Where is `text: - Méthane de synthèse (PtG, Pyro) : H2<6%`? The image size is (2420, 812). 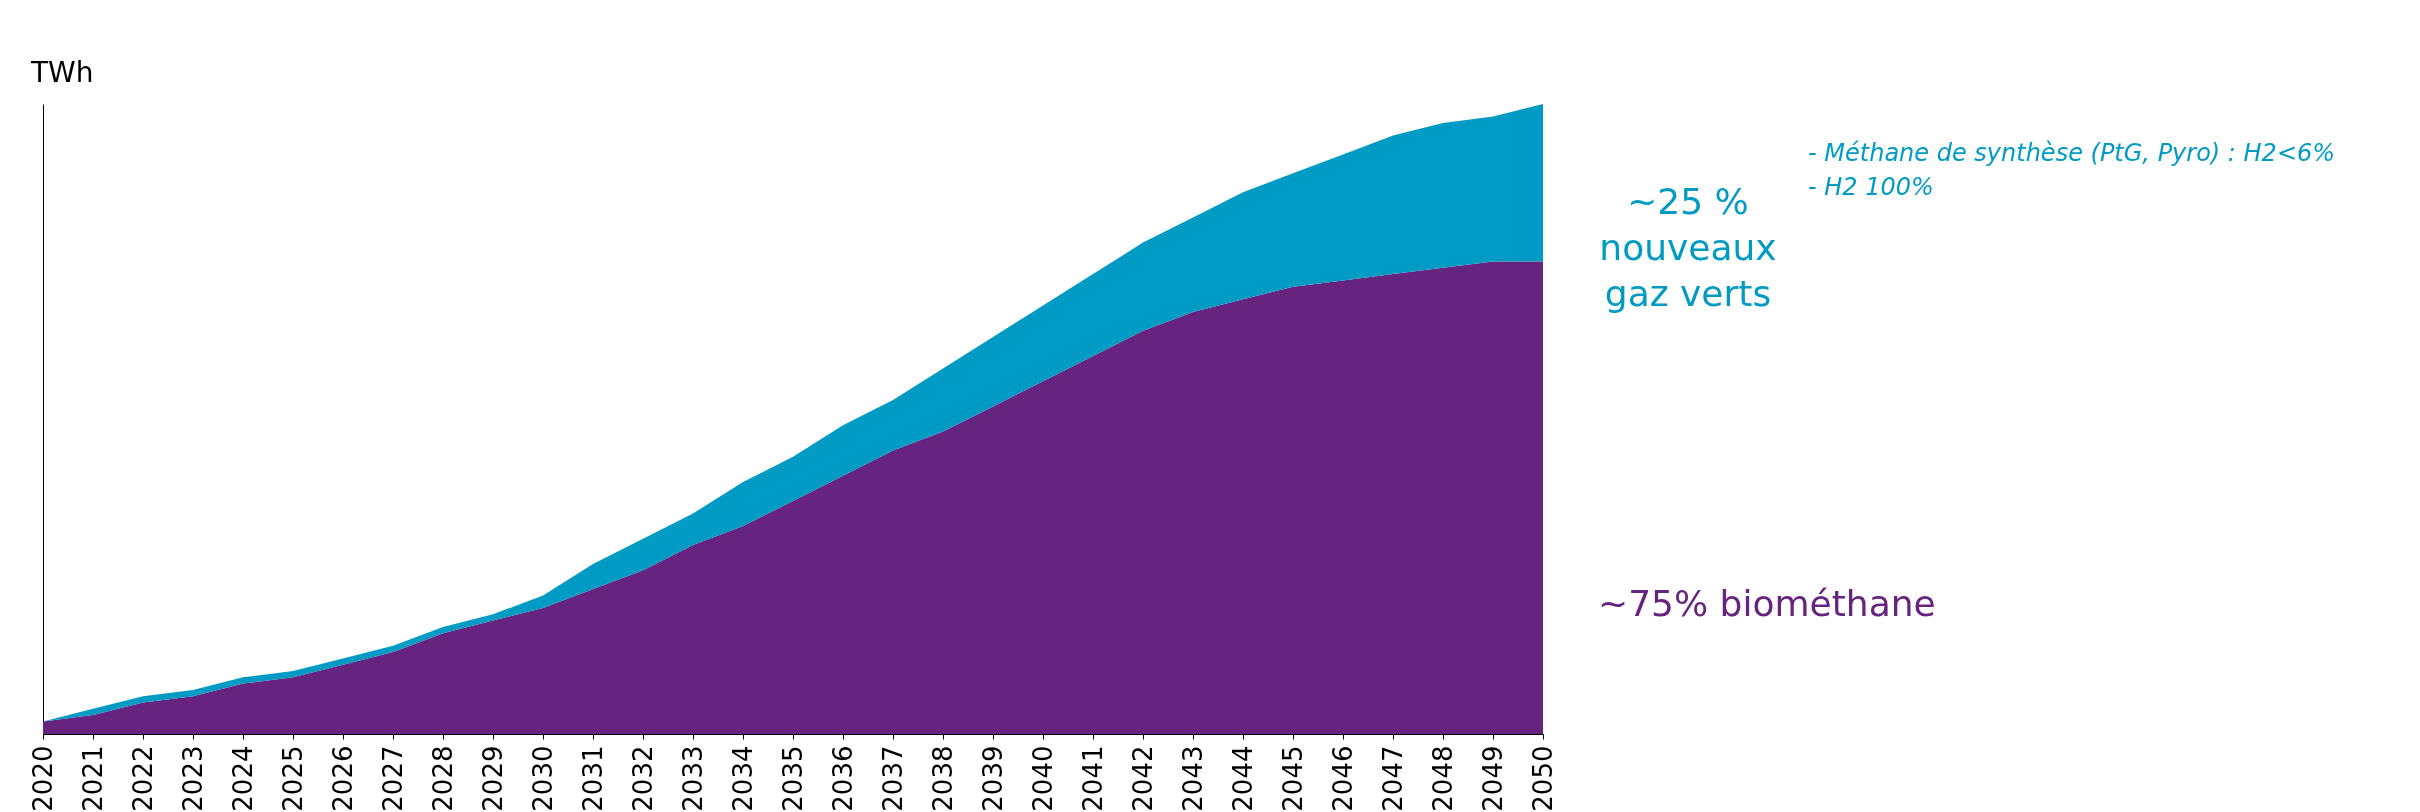
text: - Méthane de synthèse (PtG, Pyro) : H2<6% is located at coordinates (2072, 153).